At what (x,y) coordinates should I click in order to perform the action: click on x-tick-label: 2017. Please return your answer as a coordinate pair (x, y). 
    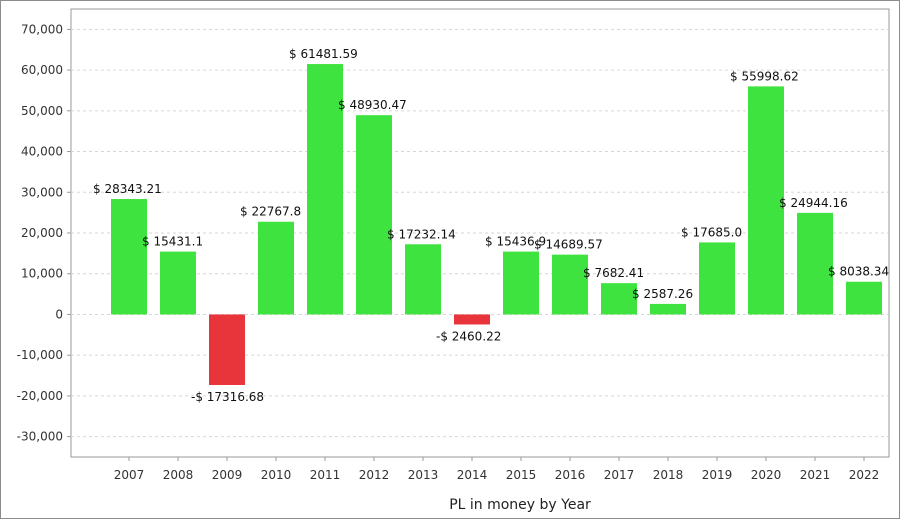
    Looking at the image, I should click on (619, 475).